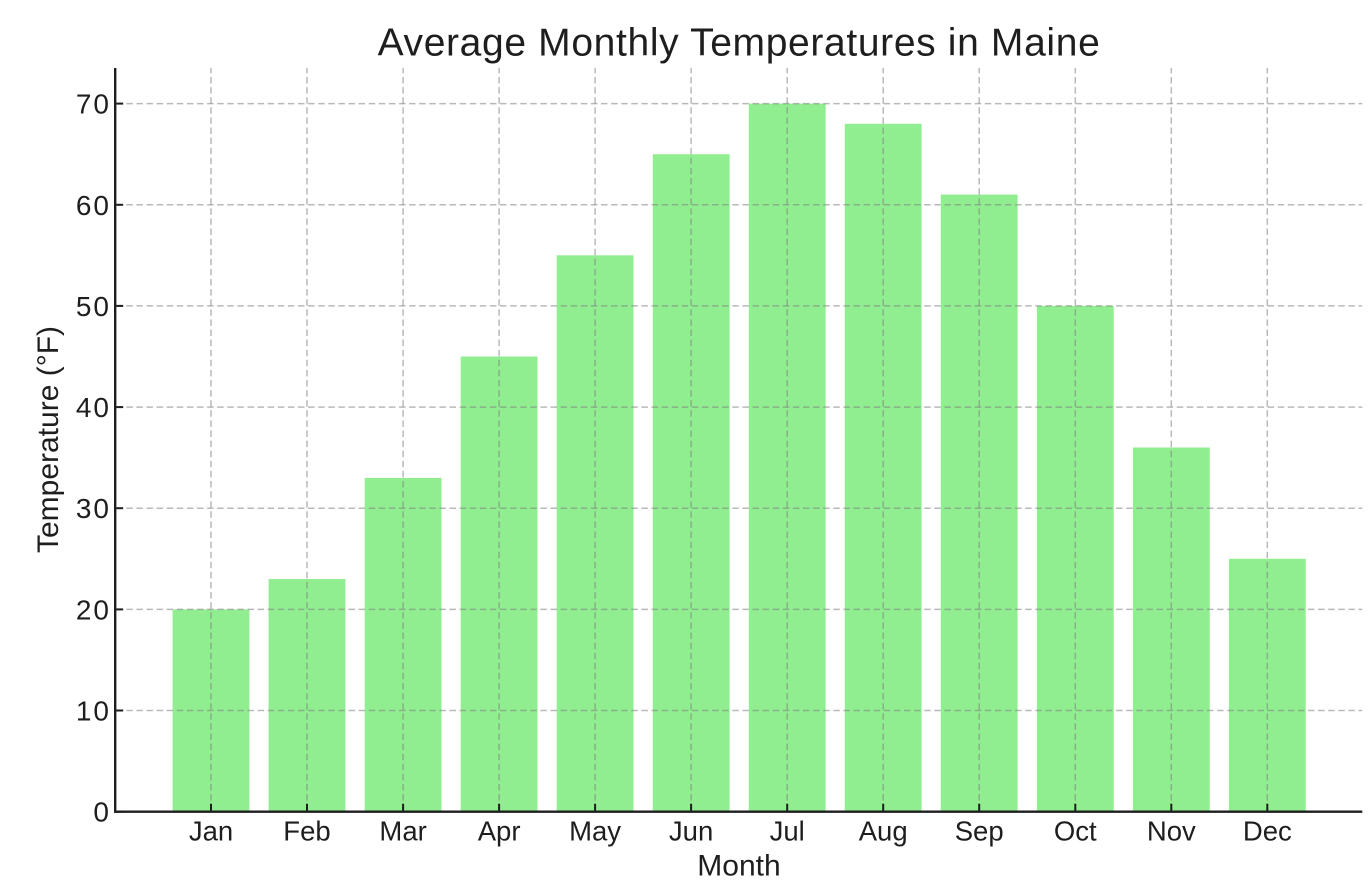 The width and height of the screenshot is (1371, 885). Describe the element at coordinates (595, 831) in the screenshot. I see `svg-text: May` at that location.